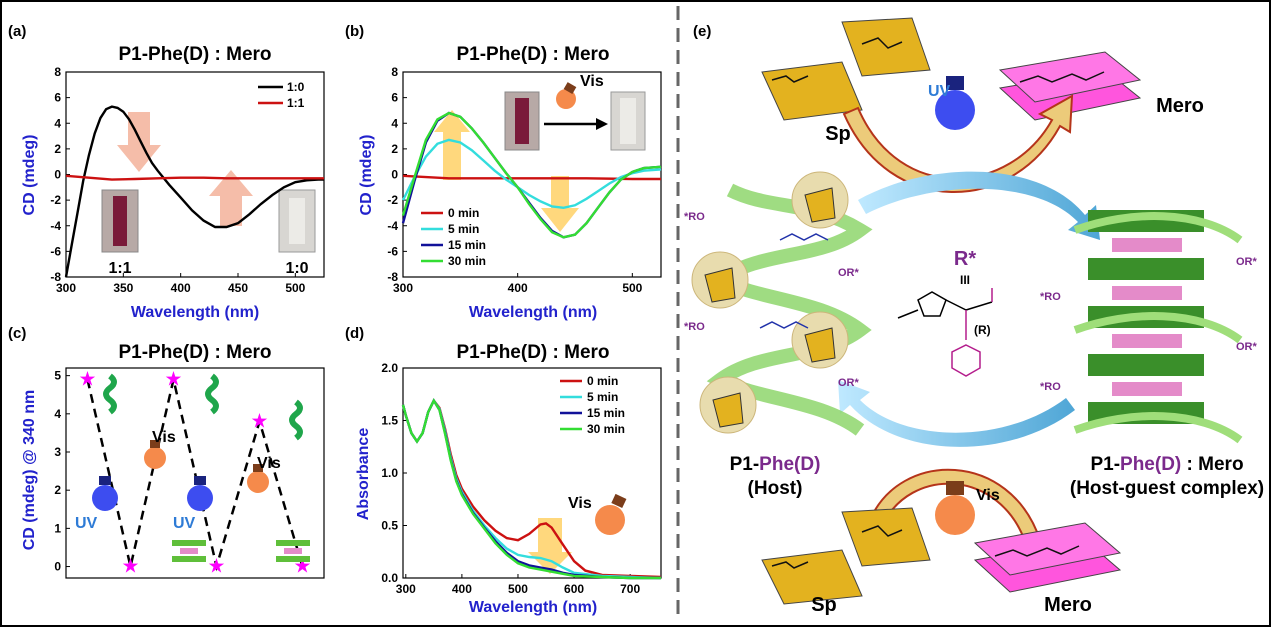 Image resolution: width=1271 pixels, height=627 pixels. I want to click on annotation-1-1: 1:1, so click(119, 268).